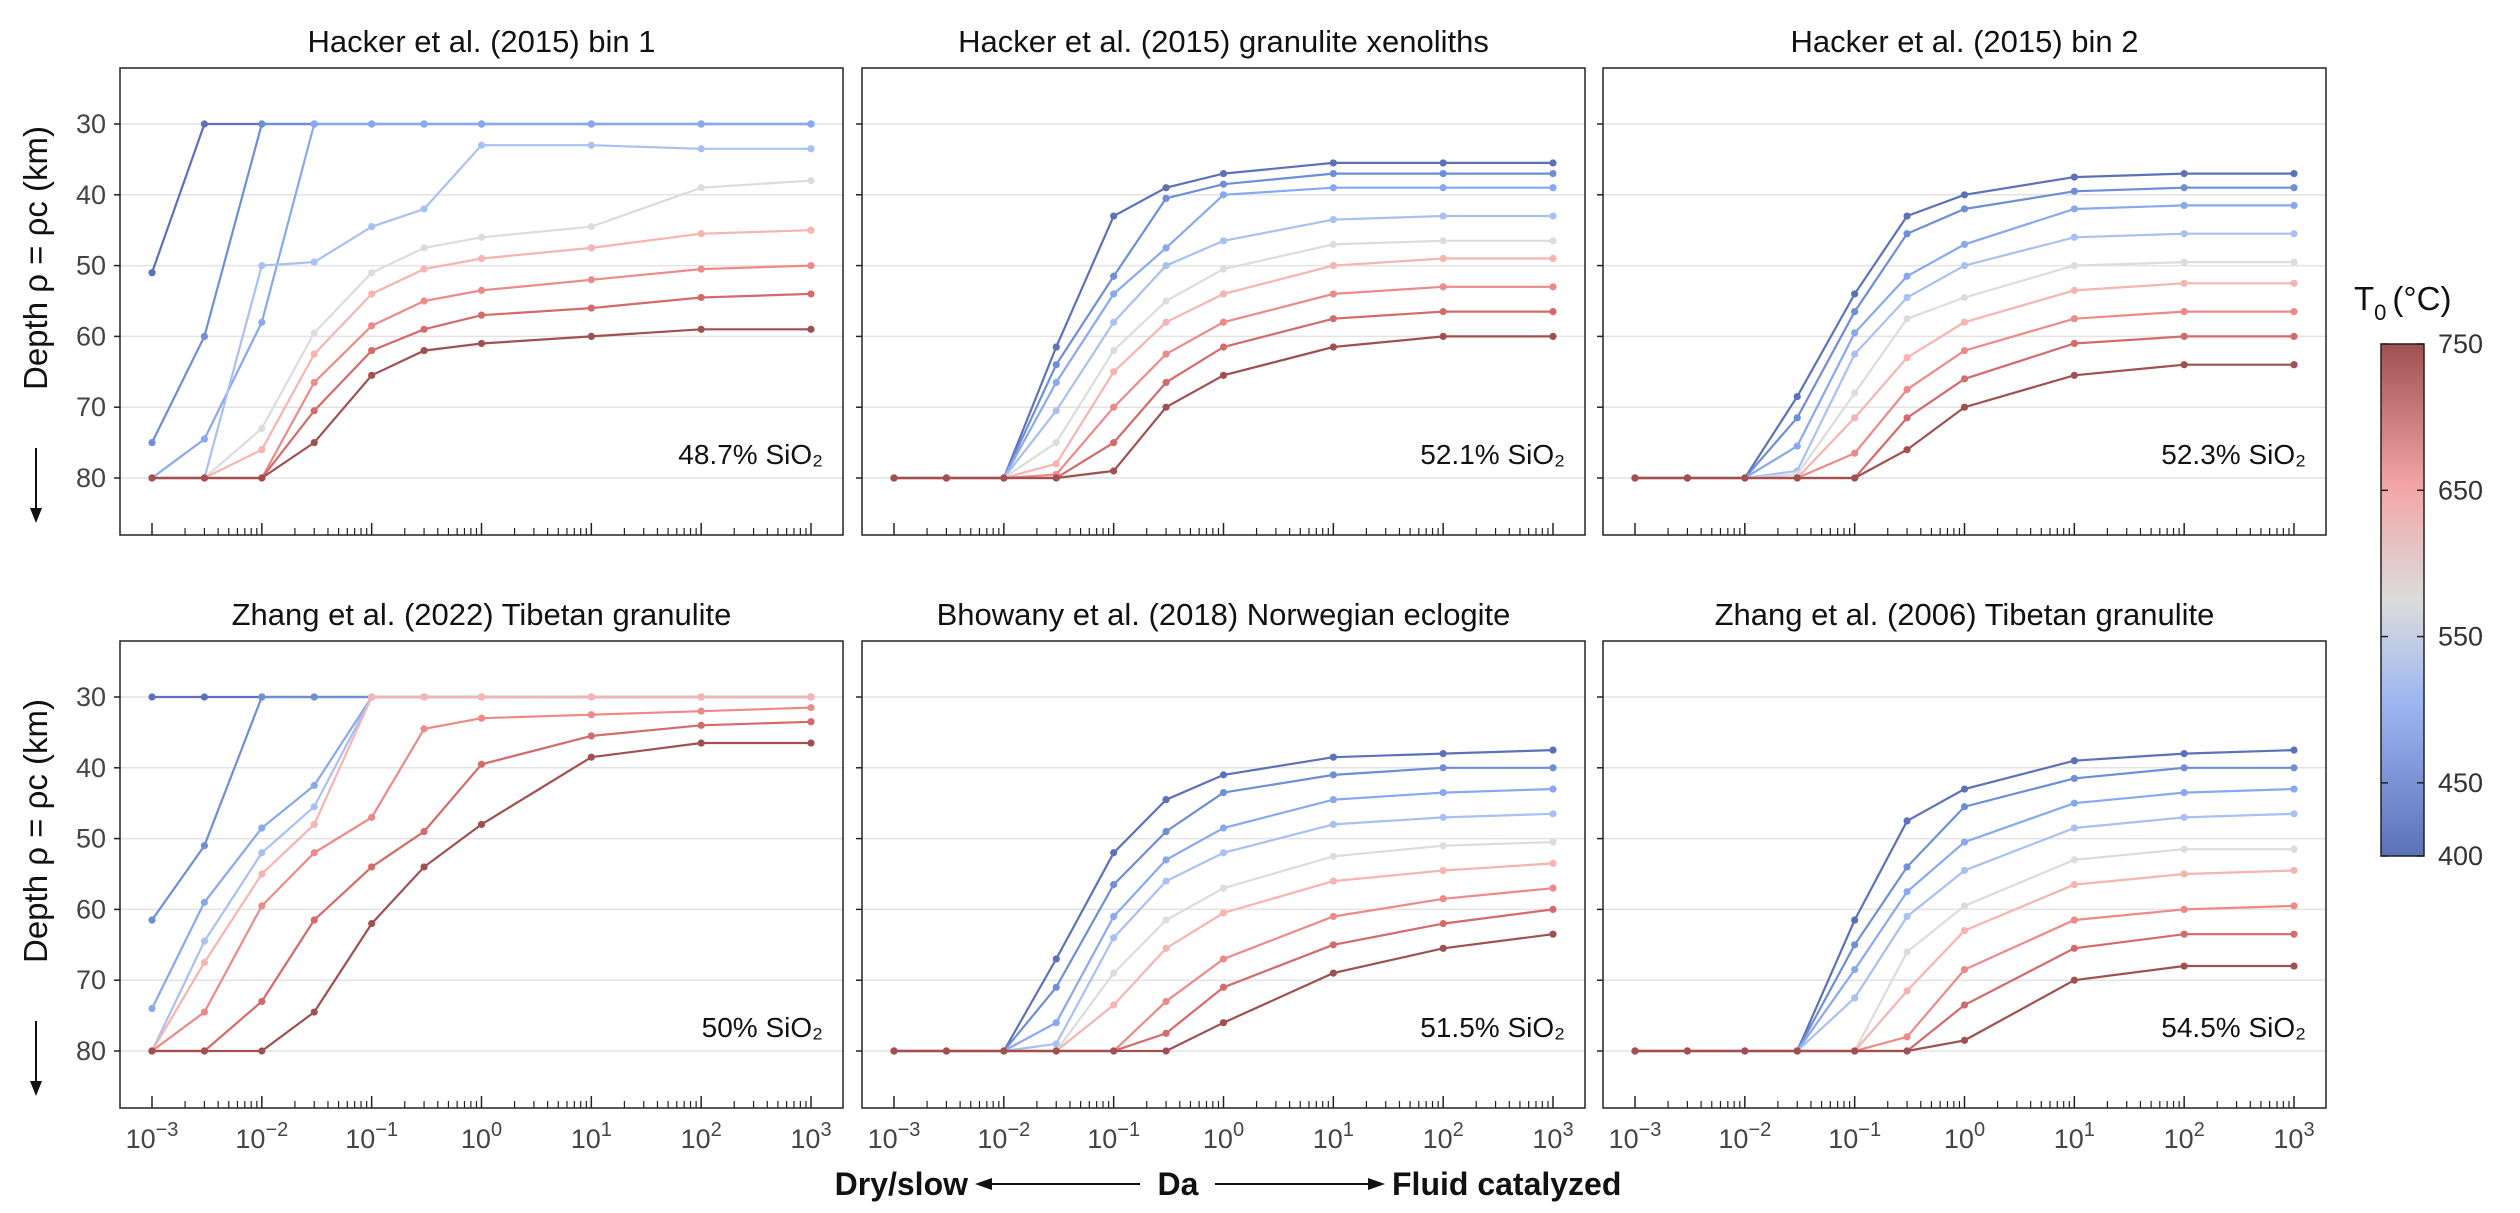 The height and width of the screenshot is (1213, 2520). I want to click on y-axis-arrowhead, so click(36, 515).